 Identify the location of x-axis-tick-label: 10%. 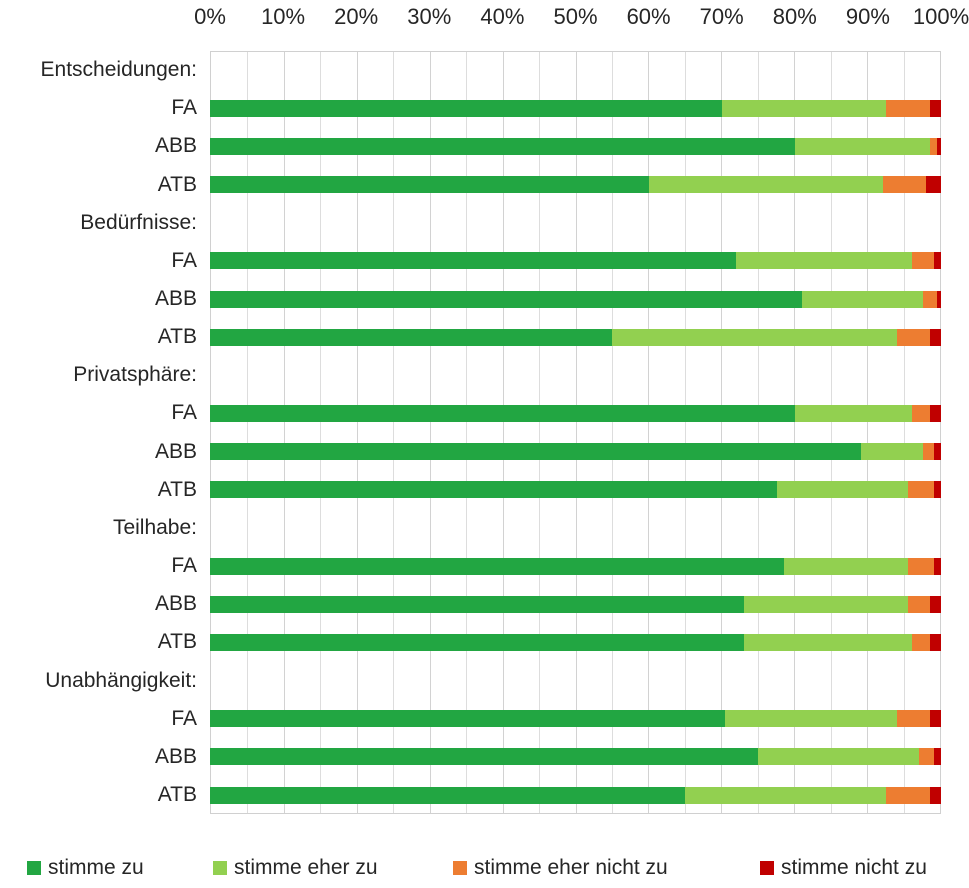
(283, 16).